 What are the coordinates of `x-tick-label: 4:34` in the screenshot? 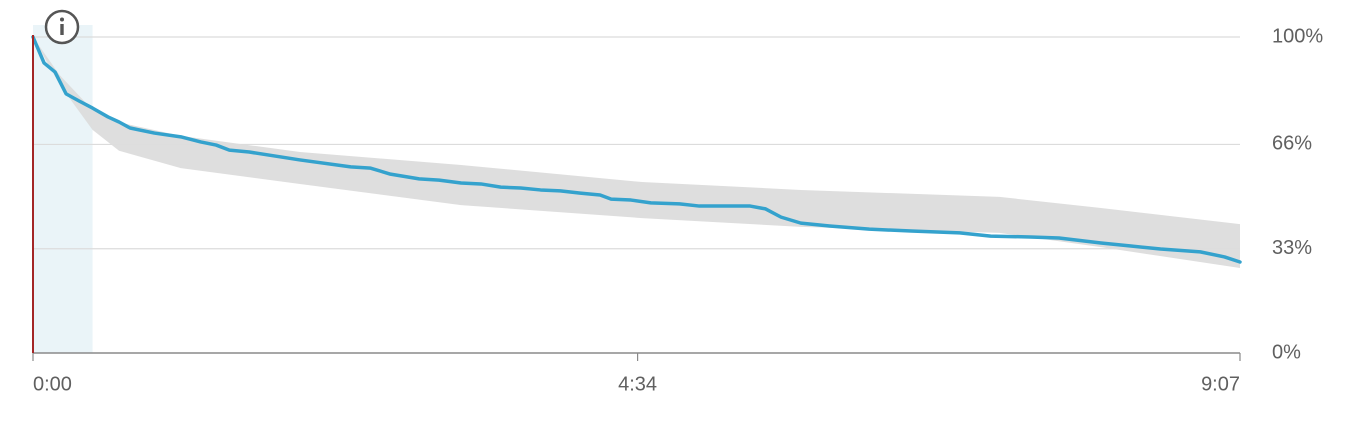 It's located at (637, 384).